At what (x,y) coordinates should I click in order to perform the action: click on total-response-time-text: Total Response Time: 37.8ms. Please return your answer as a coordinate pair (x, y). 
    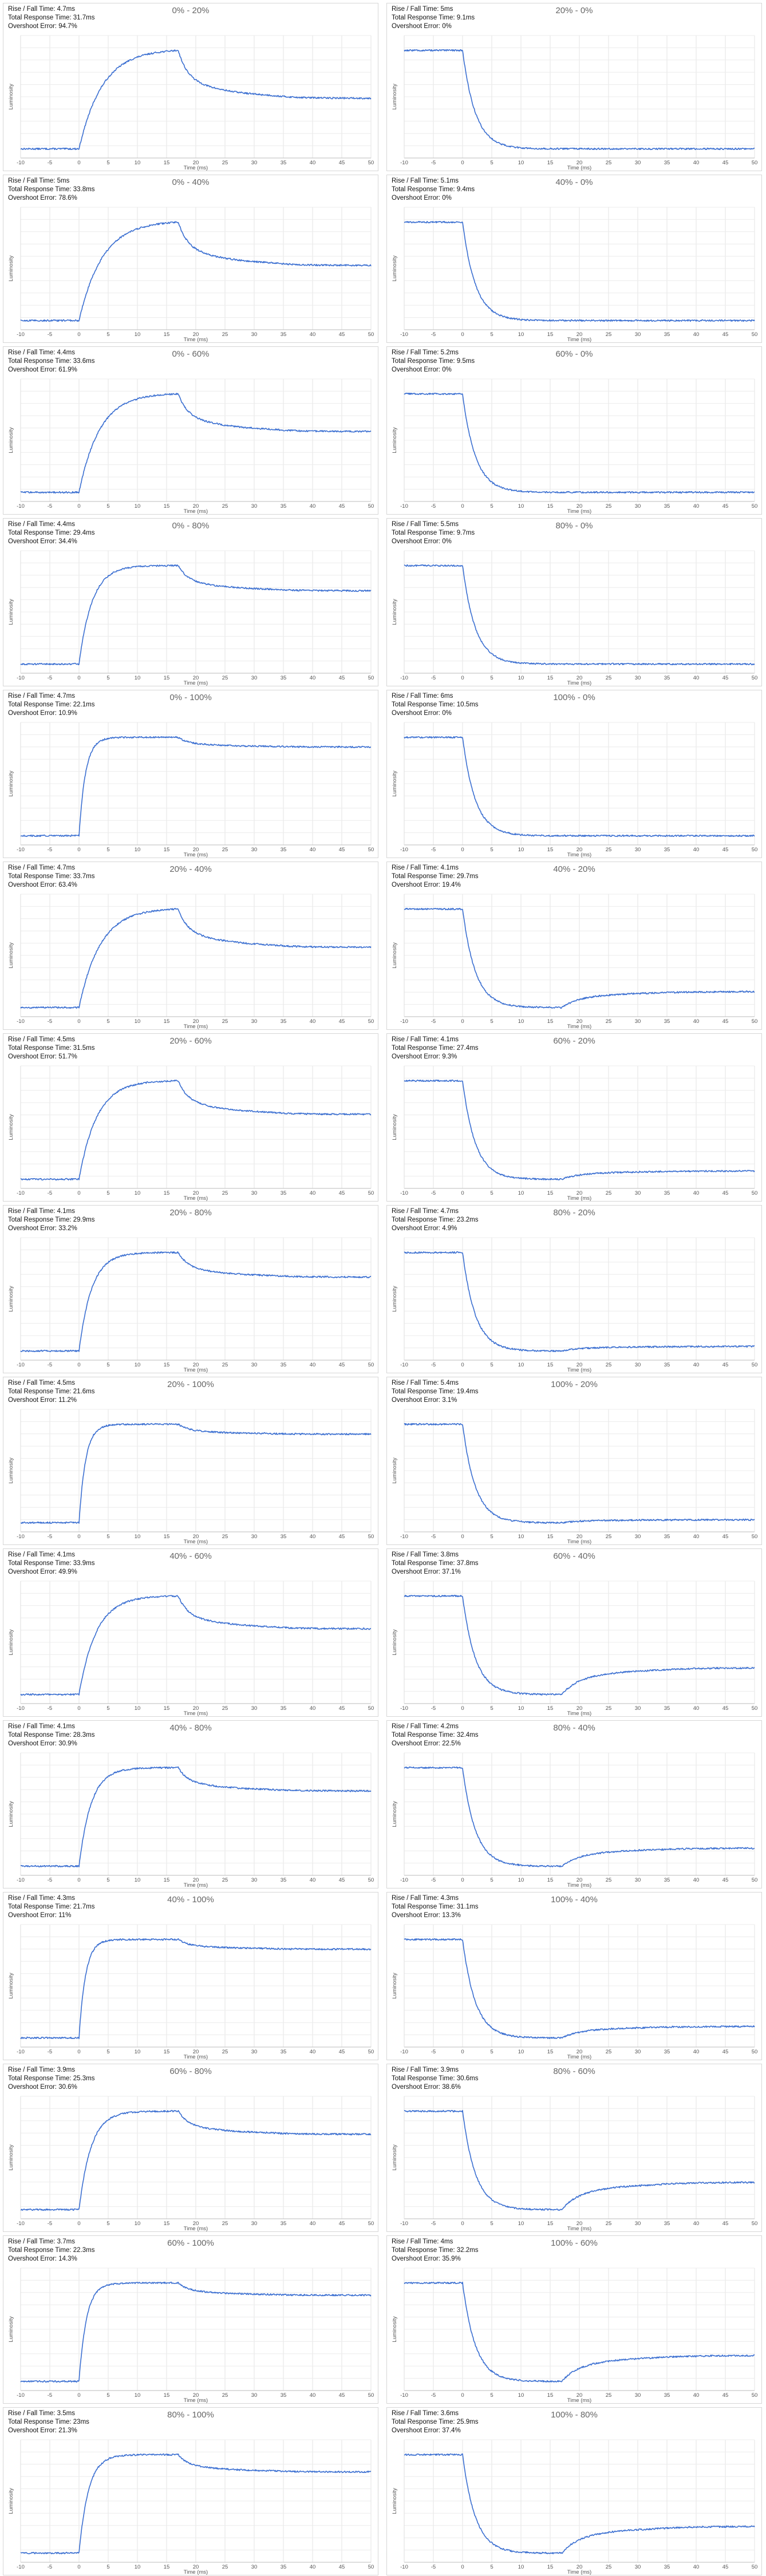
    Looking at the image, I should click on (435, 1563).